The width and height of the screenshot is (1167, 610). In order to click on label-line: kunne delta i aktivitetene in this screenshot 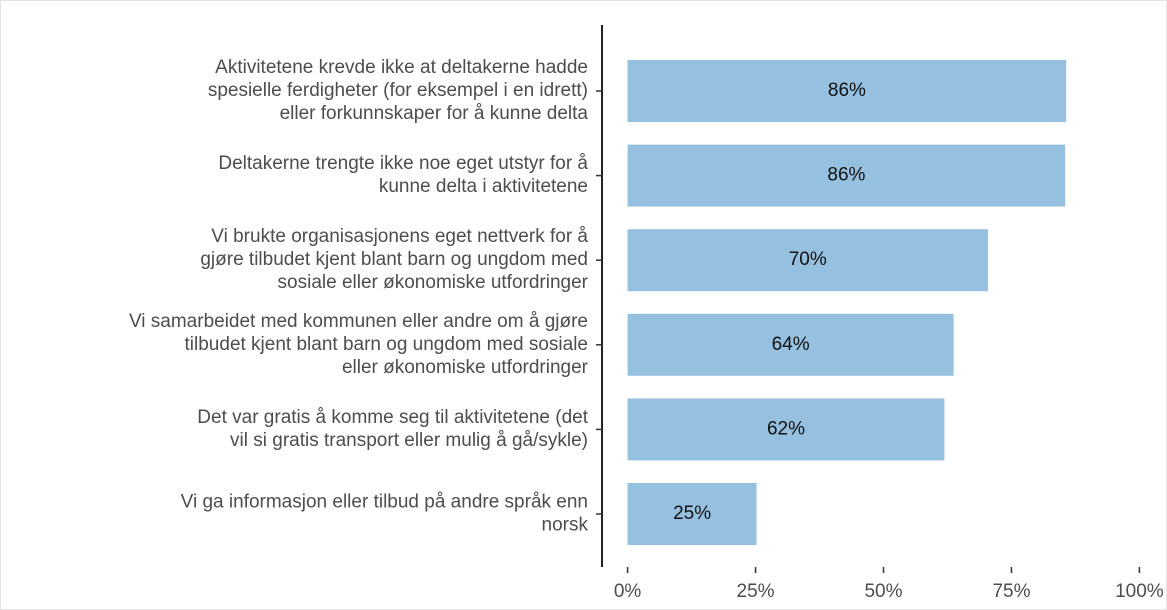, I will do `click(483, 186)`.